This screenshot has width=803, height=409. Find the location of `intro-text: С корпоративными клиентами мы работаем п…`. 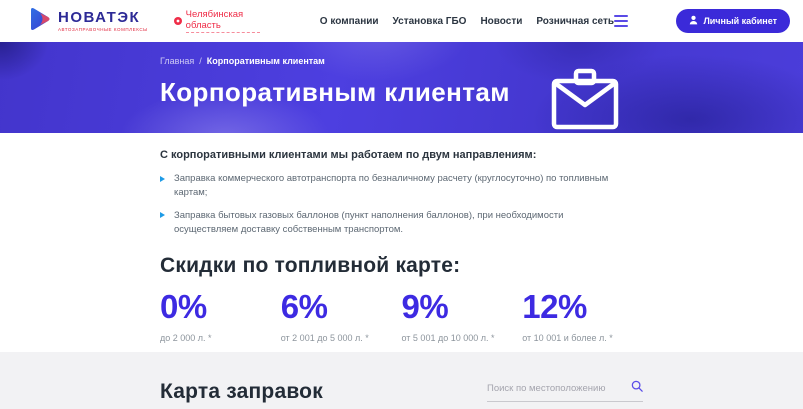

intro-text: С корпоративными клиентами мы работаем п… is located at coordinates (348, 155).